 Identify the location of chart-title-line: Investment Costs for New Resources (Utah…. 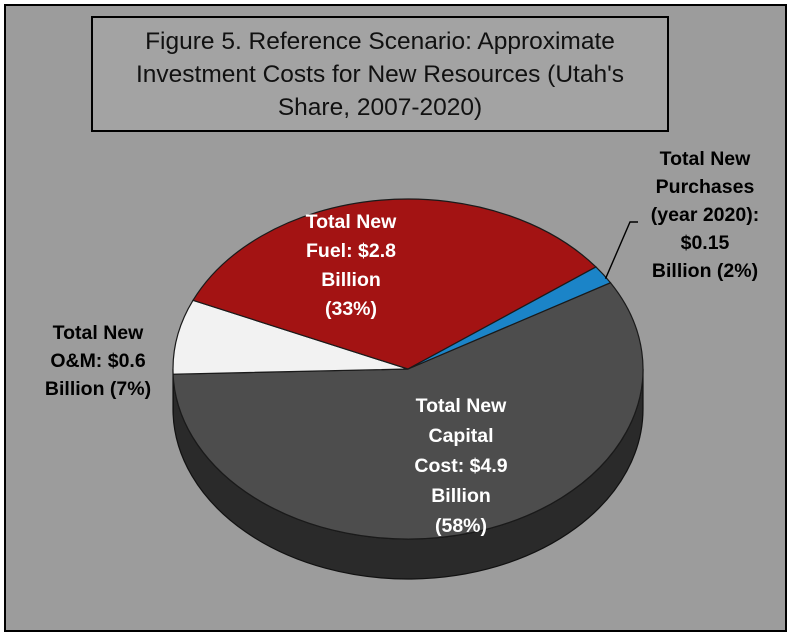
(380, 74).